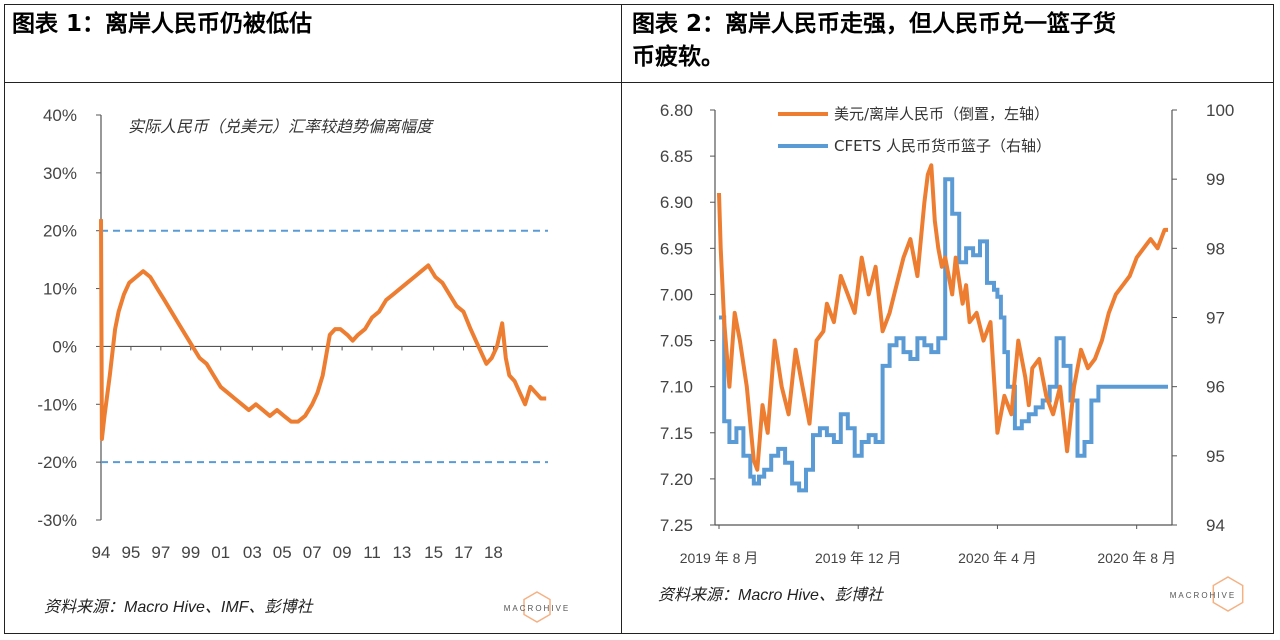  What do you see at coordinates (678, 57) in the screenshot?
I see `right-chart-title-line2: 币疲软。` at bounding box center [678, 57].